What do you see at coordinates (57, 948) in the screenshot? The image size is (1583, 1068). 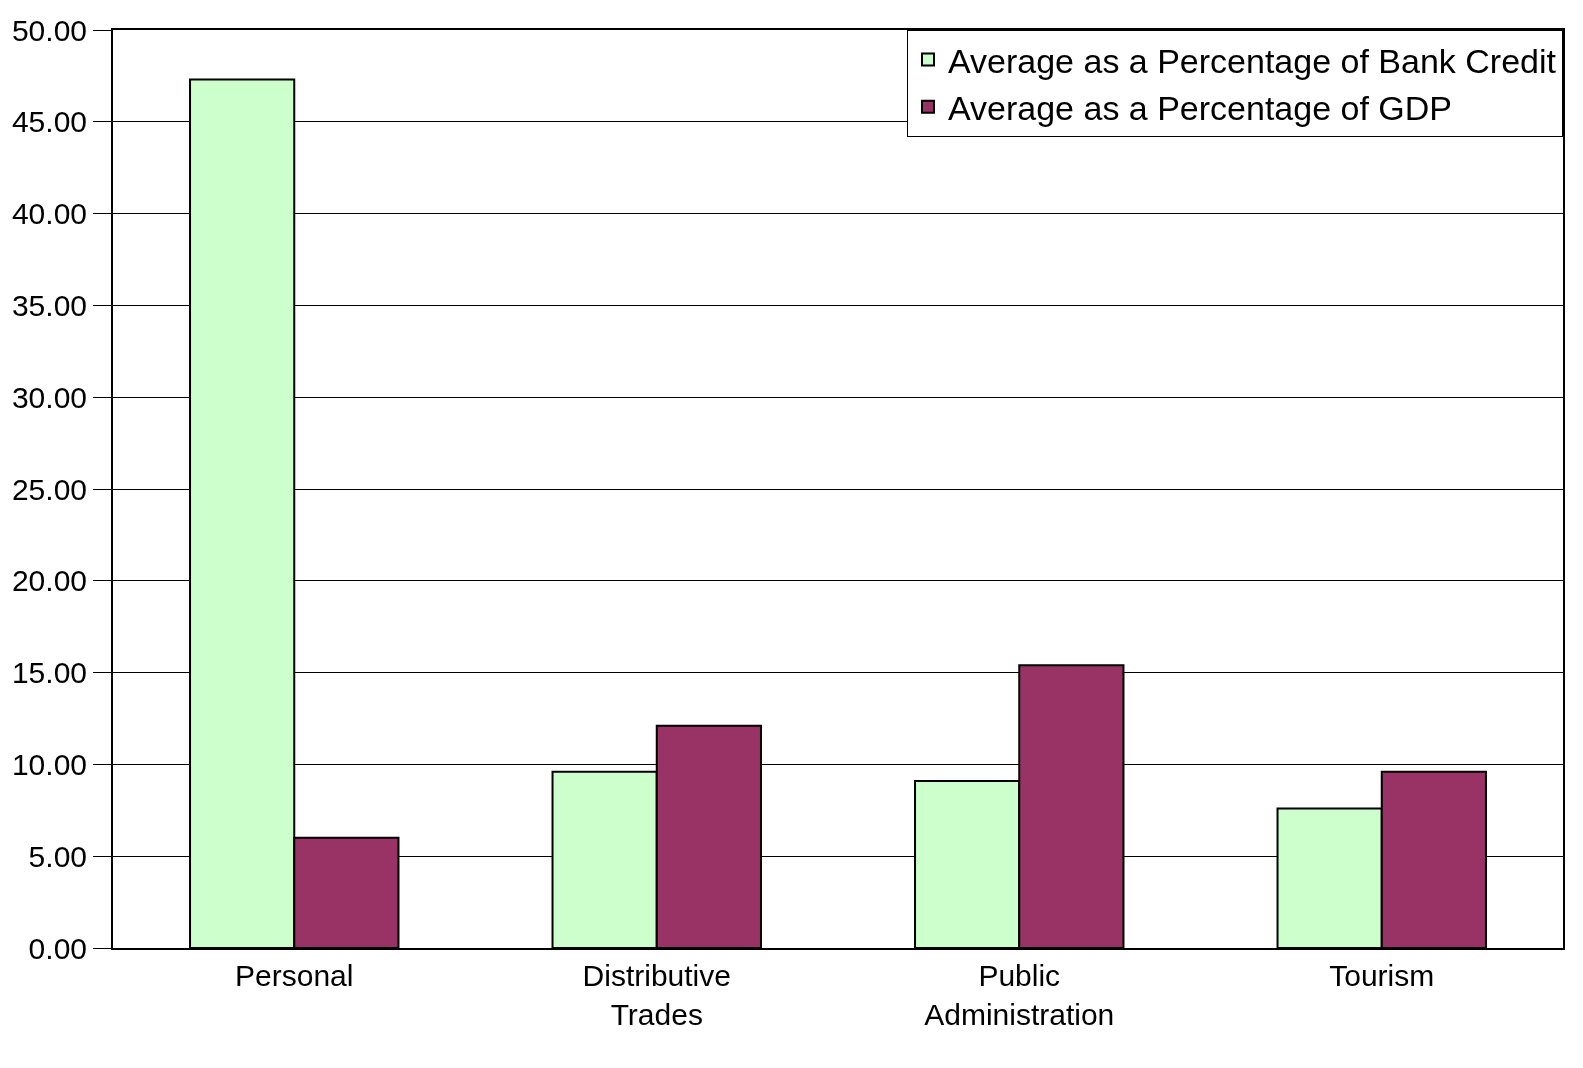 I see `y-tick-label: 0.00` at bounding box center [57, 948].